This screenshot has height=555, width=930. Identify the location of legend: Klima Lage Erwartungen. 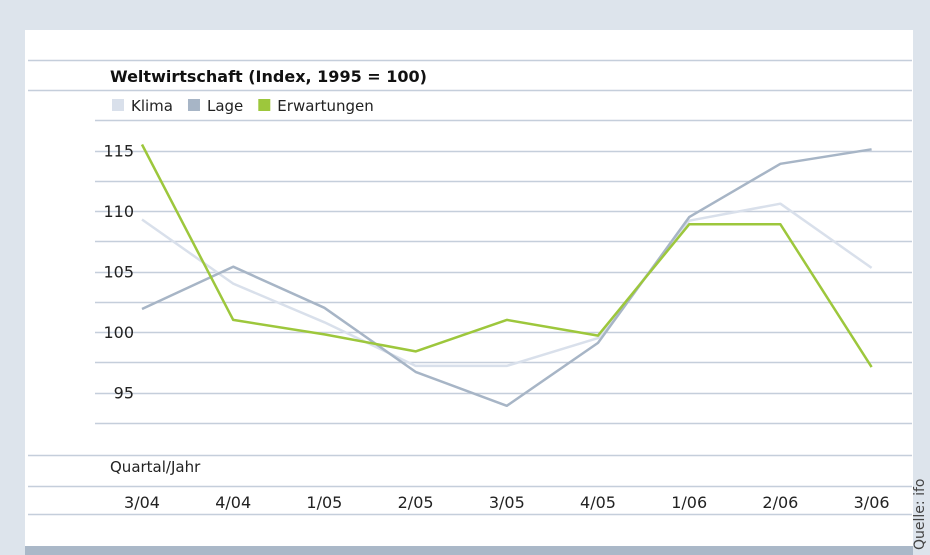
(243, 106).